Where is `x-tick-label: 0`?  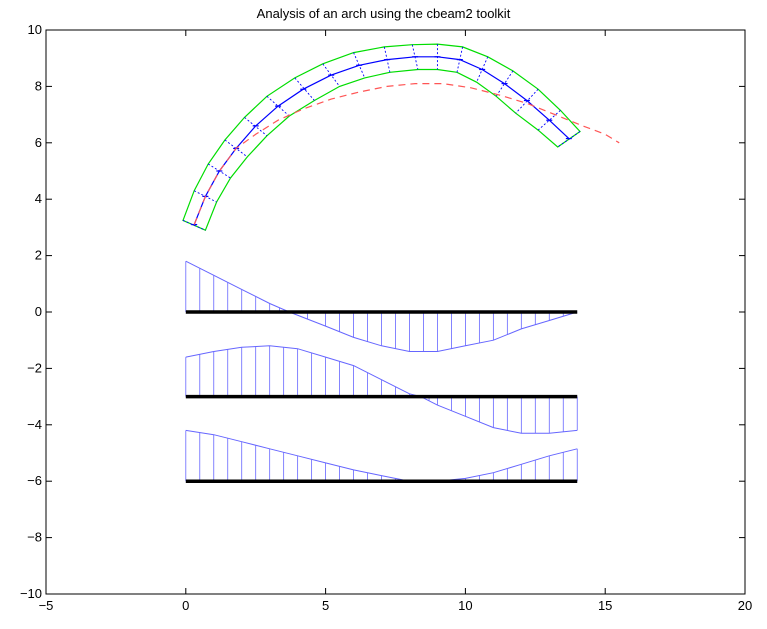
x-tick-label: 0 is located at coordinates (185, 605).